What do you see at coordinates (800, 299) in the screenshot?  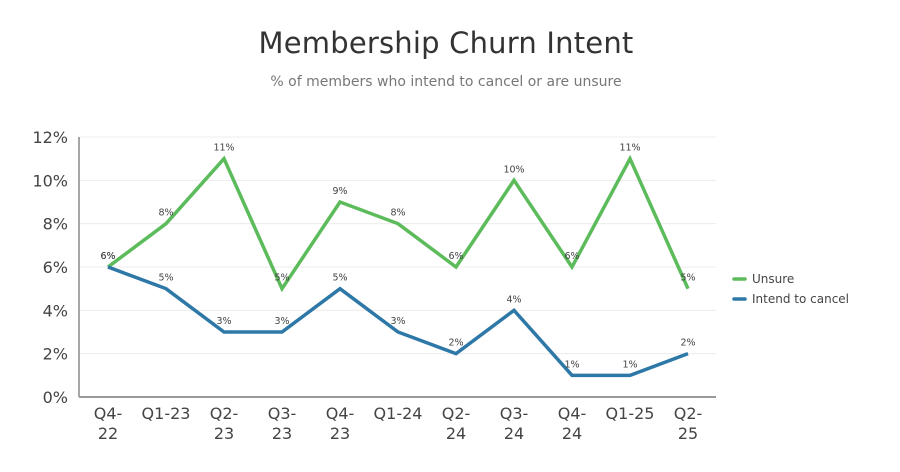 I see `legend-label: Intend to cancel` at bounding box center [800, 299].